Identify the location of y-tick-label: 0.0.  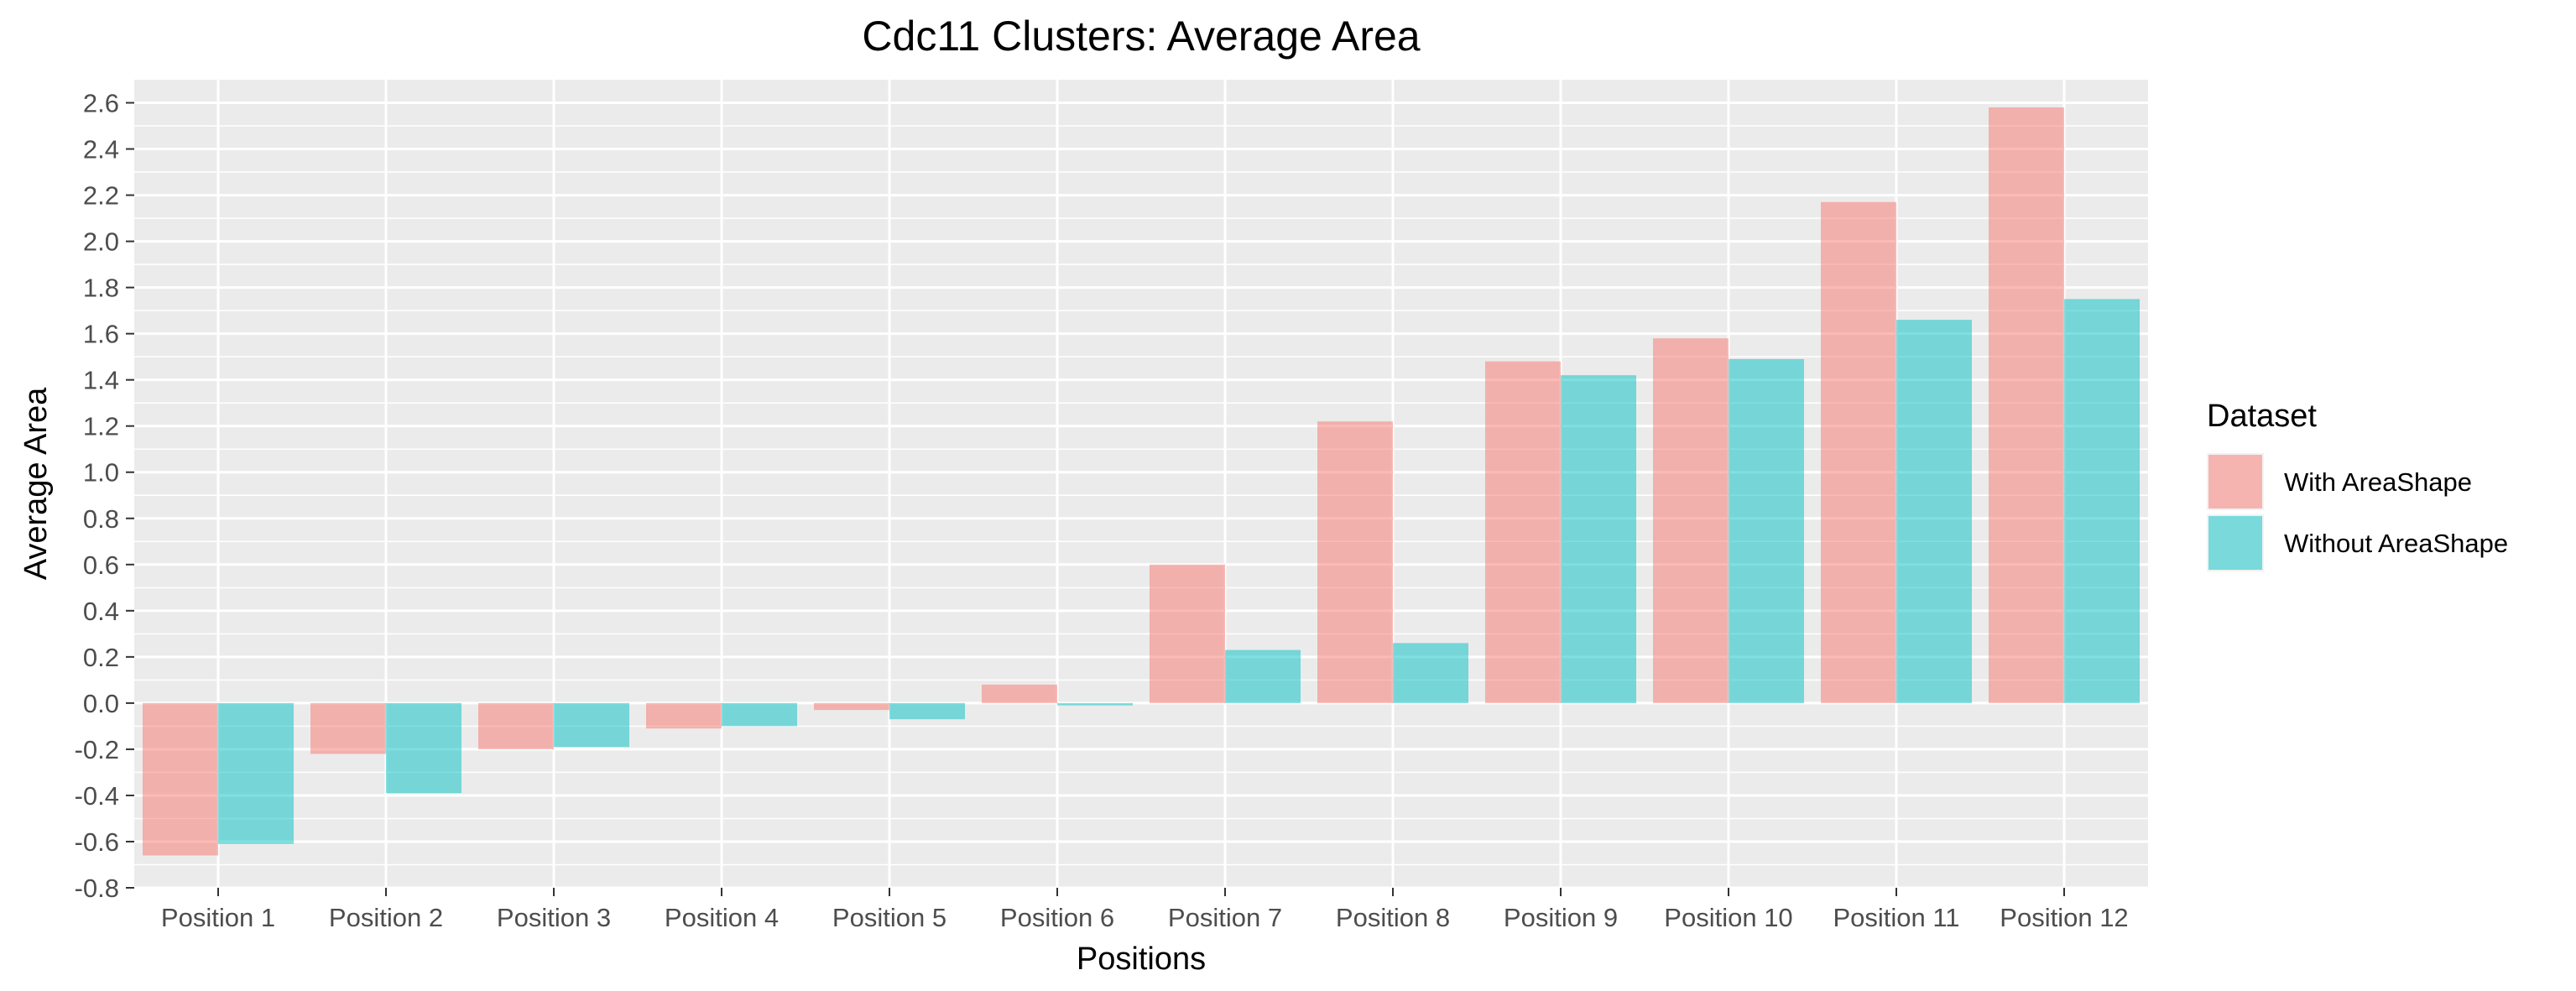
(101, 704).